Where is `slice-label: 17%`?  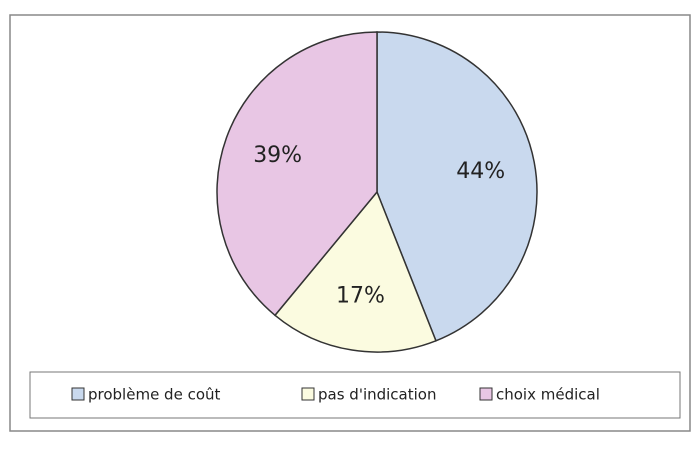 slice-label: 17% is located at coordinates (360, 295).